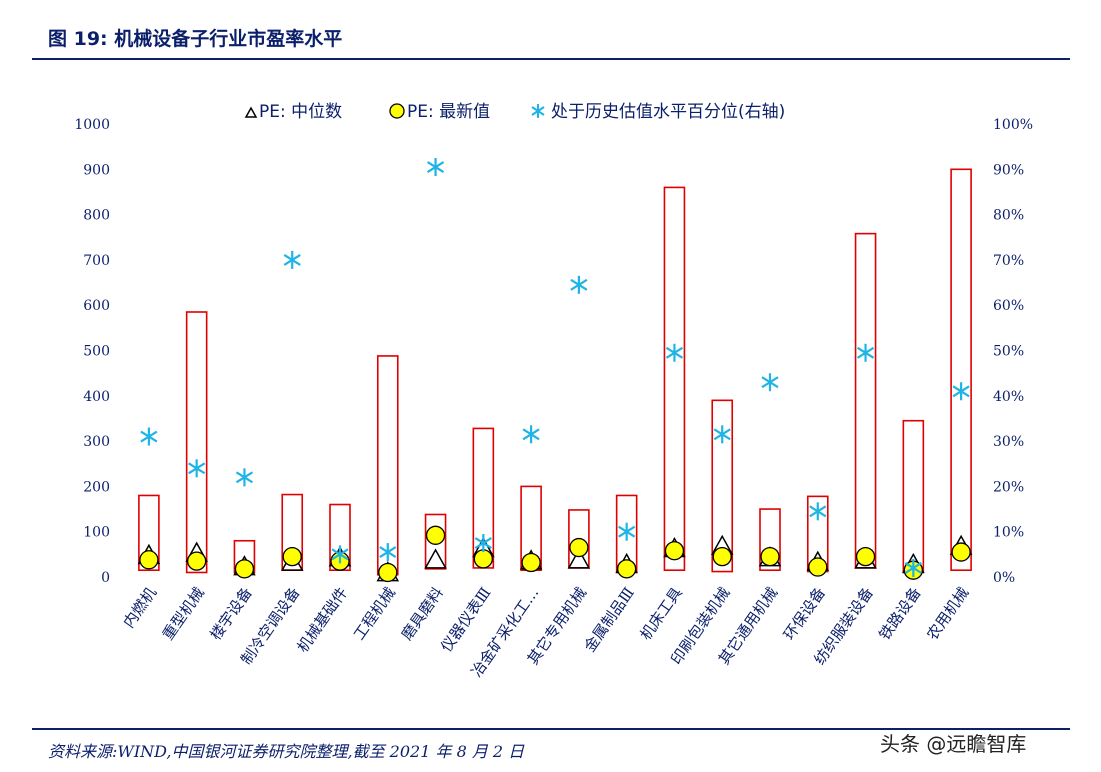 The image size is (1101, 772). What do you see at coordinates (140, 607) in the screenshot?
I see `category-label: 内燃机` at bounding box center [140, 607].